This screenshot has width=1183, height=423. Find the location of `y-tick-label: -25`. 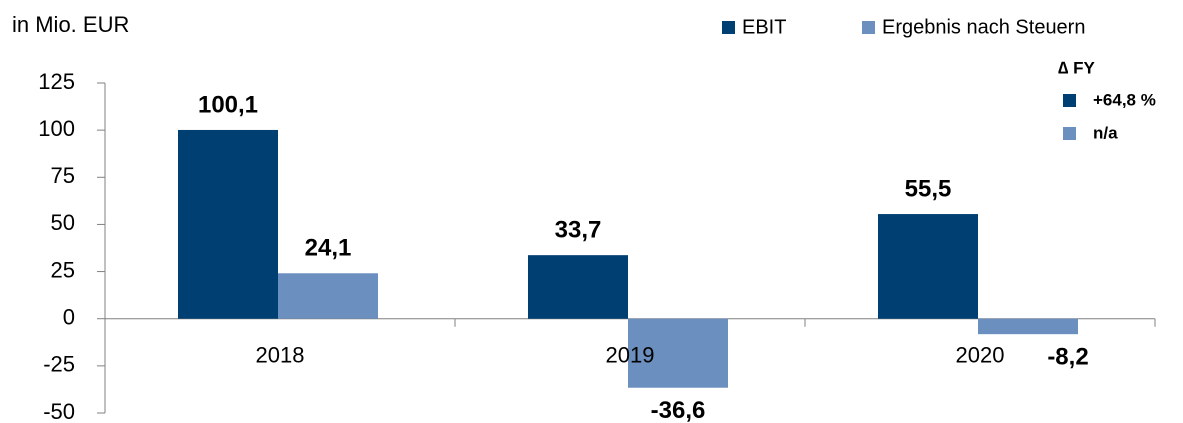

y-tick-label: -25 is located at coordinates (59, 364).